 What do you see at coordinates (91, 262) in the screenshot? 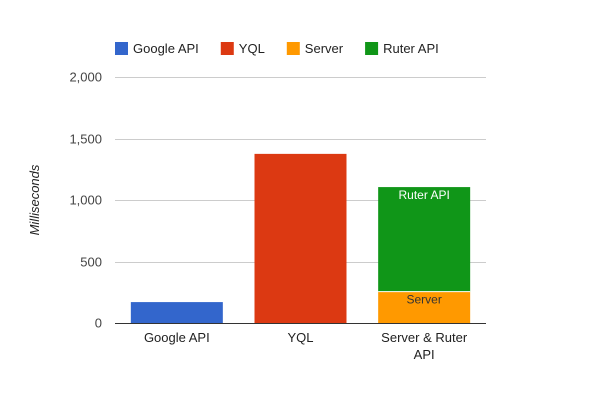
I see `y-tick-label-500: 500` at bounding box center [91, 262].